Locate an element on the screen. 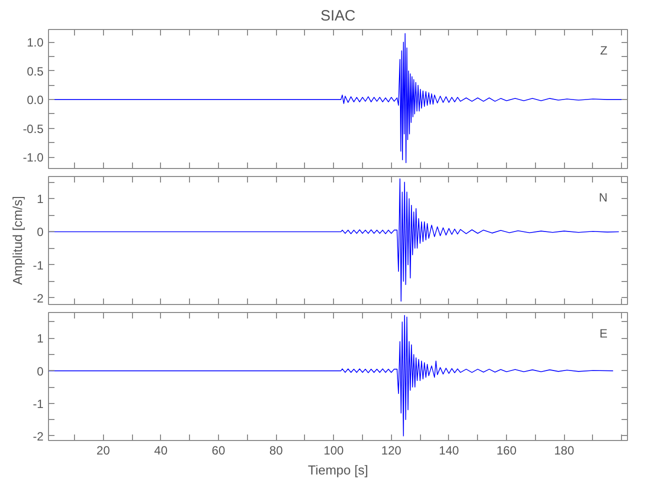 The width and height of the screenshot is (650, 500). x-tick-label: 120 is located at coordinates (391, 451).